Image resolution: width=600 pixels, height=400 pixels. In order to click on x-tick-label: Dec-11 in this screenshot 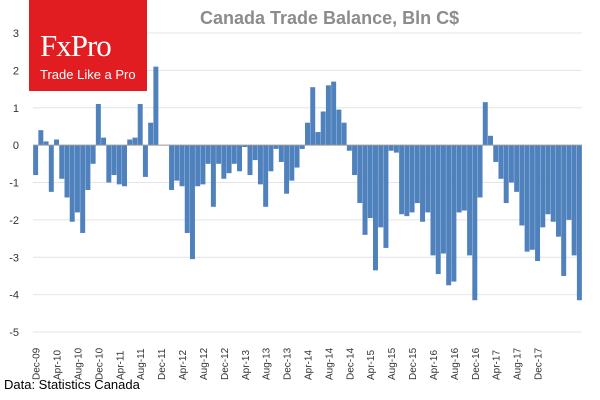, I will do `click(162, 364)`.